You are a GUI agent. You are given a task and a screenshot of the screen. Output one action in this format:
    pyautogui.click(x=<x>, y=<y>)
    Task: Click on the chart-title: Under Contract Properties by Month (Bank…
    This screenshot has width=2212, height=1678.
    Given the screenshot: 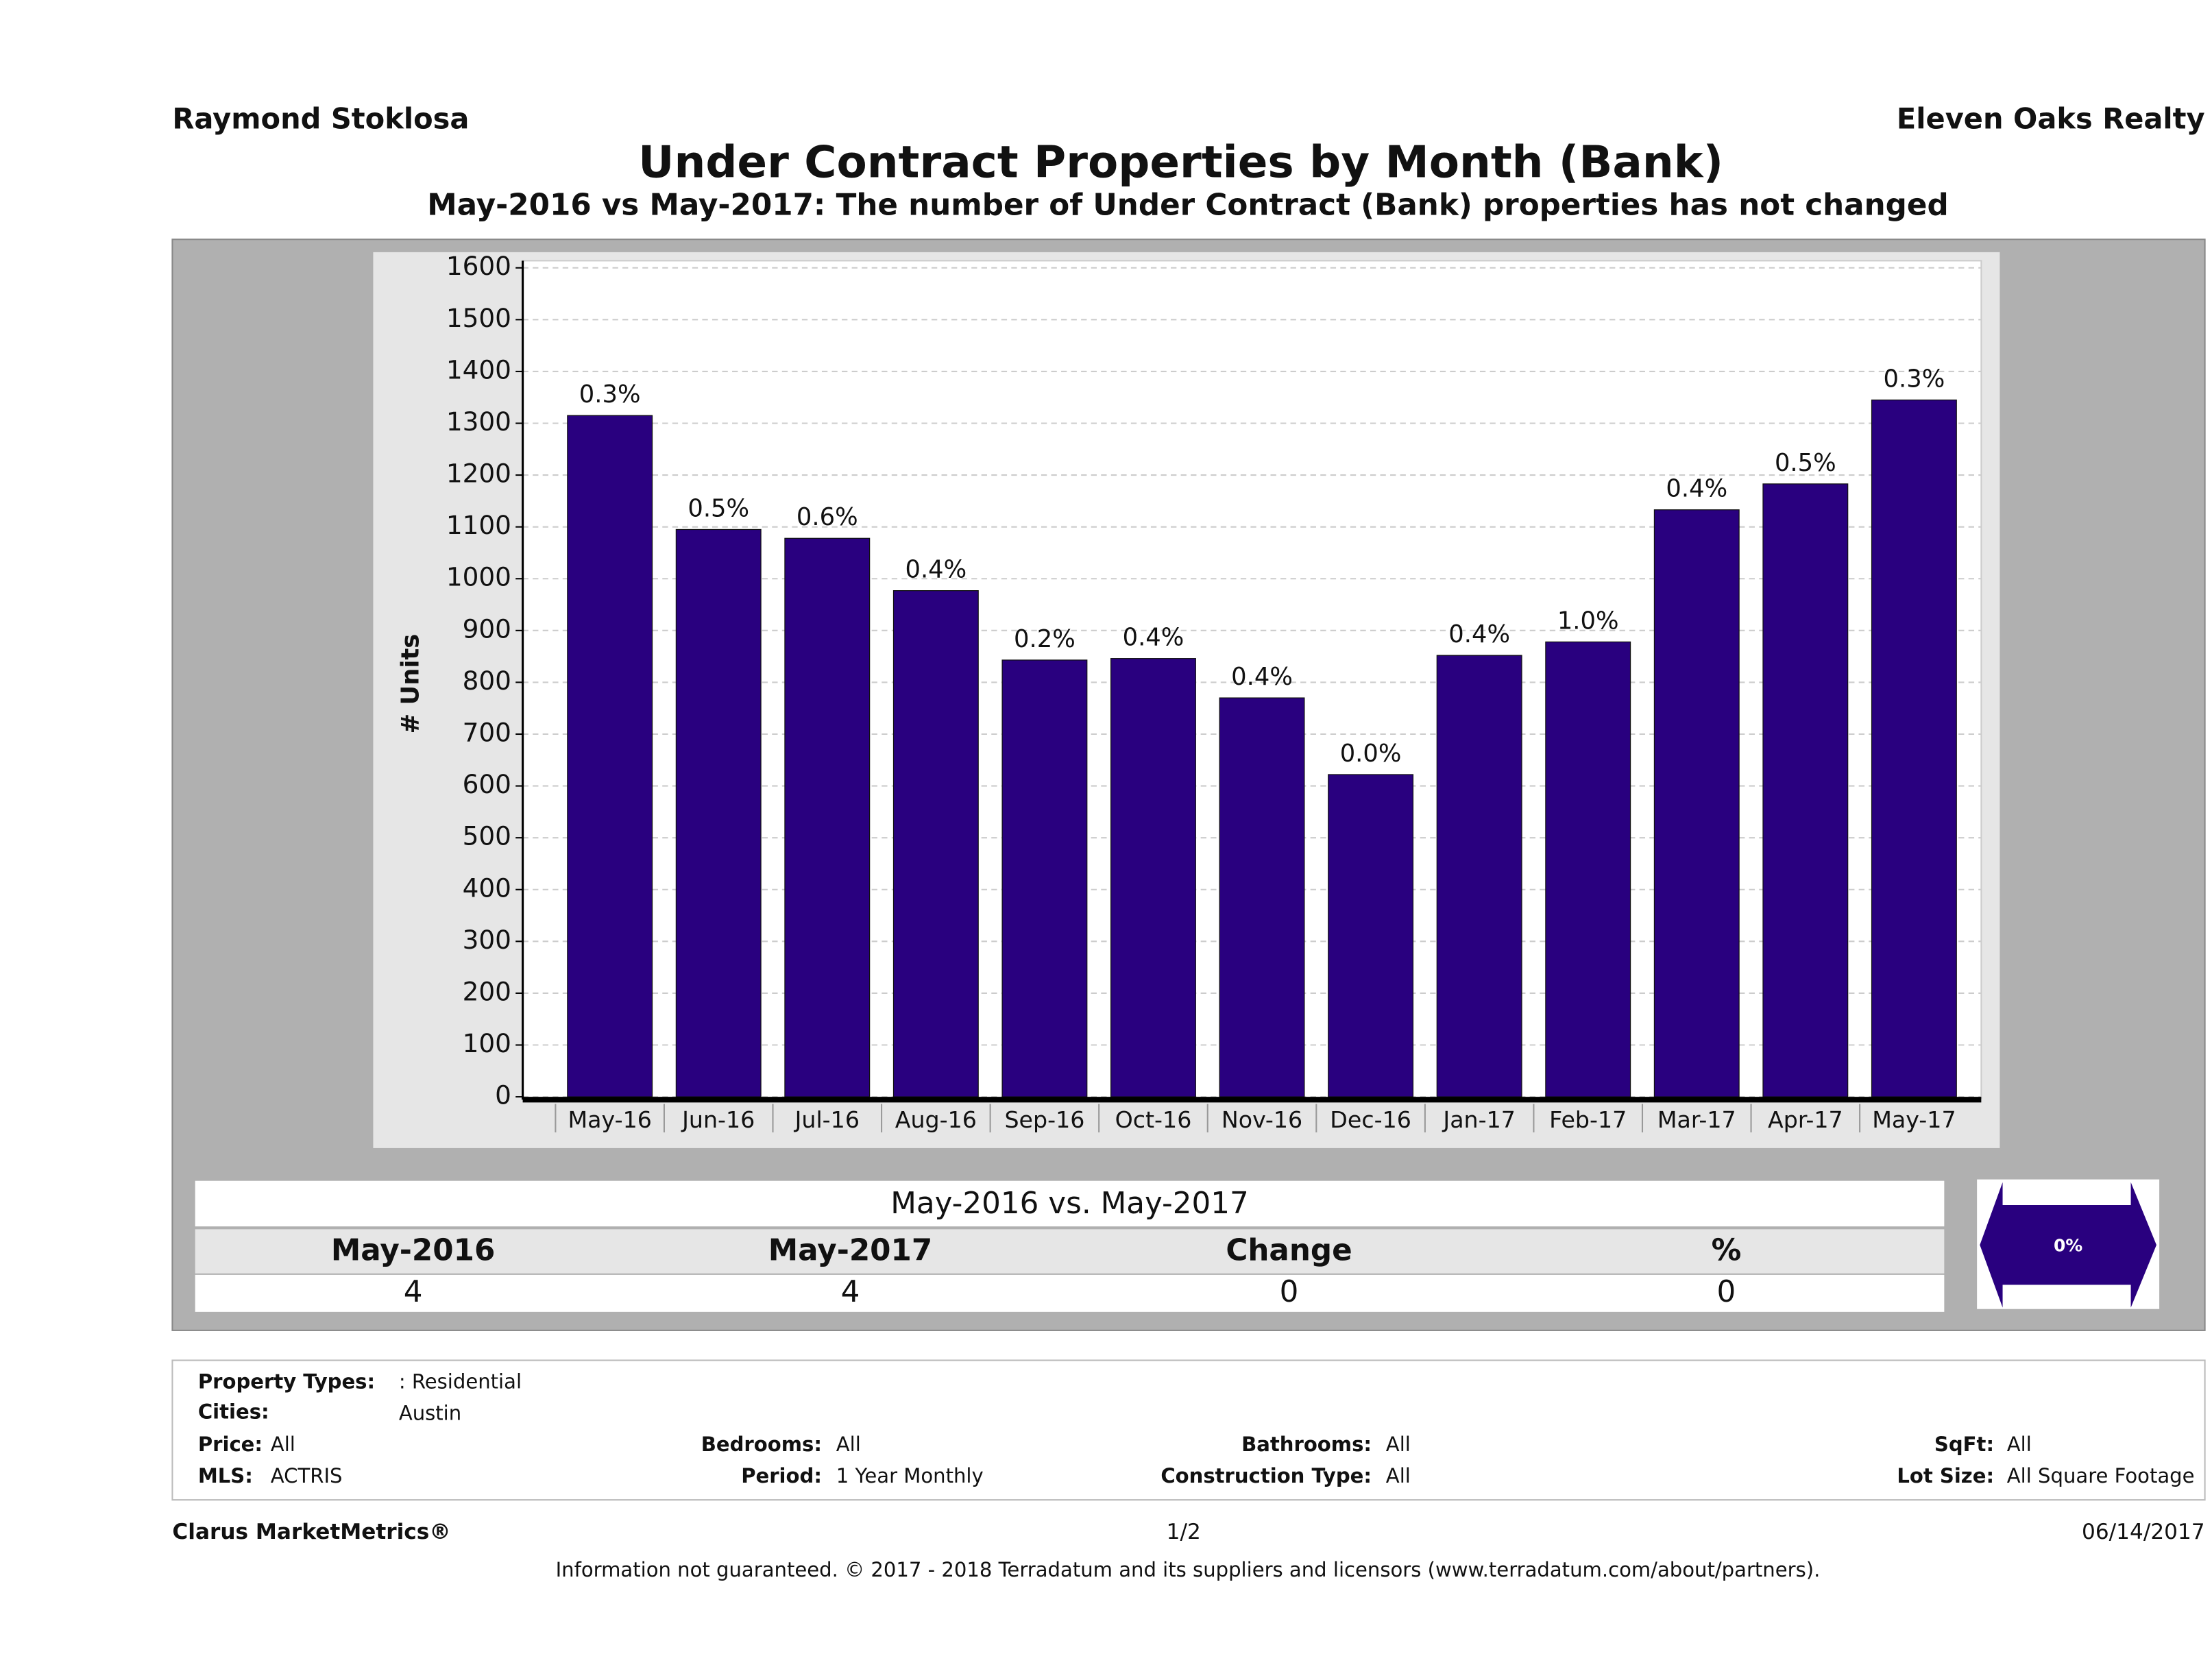 What is the action you would take?
    pyautogui.click(x=1180, y=163)
    